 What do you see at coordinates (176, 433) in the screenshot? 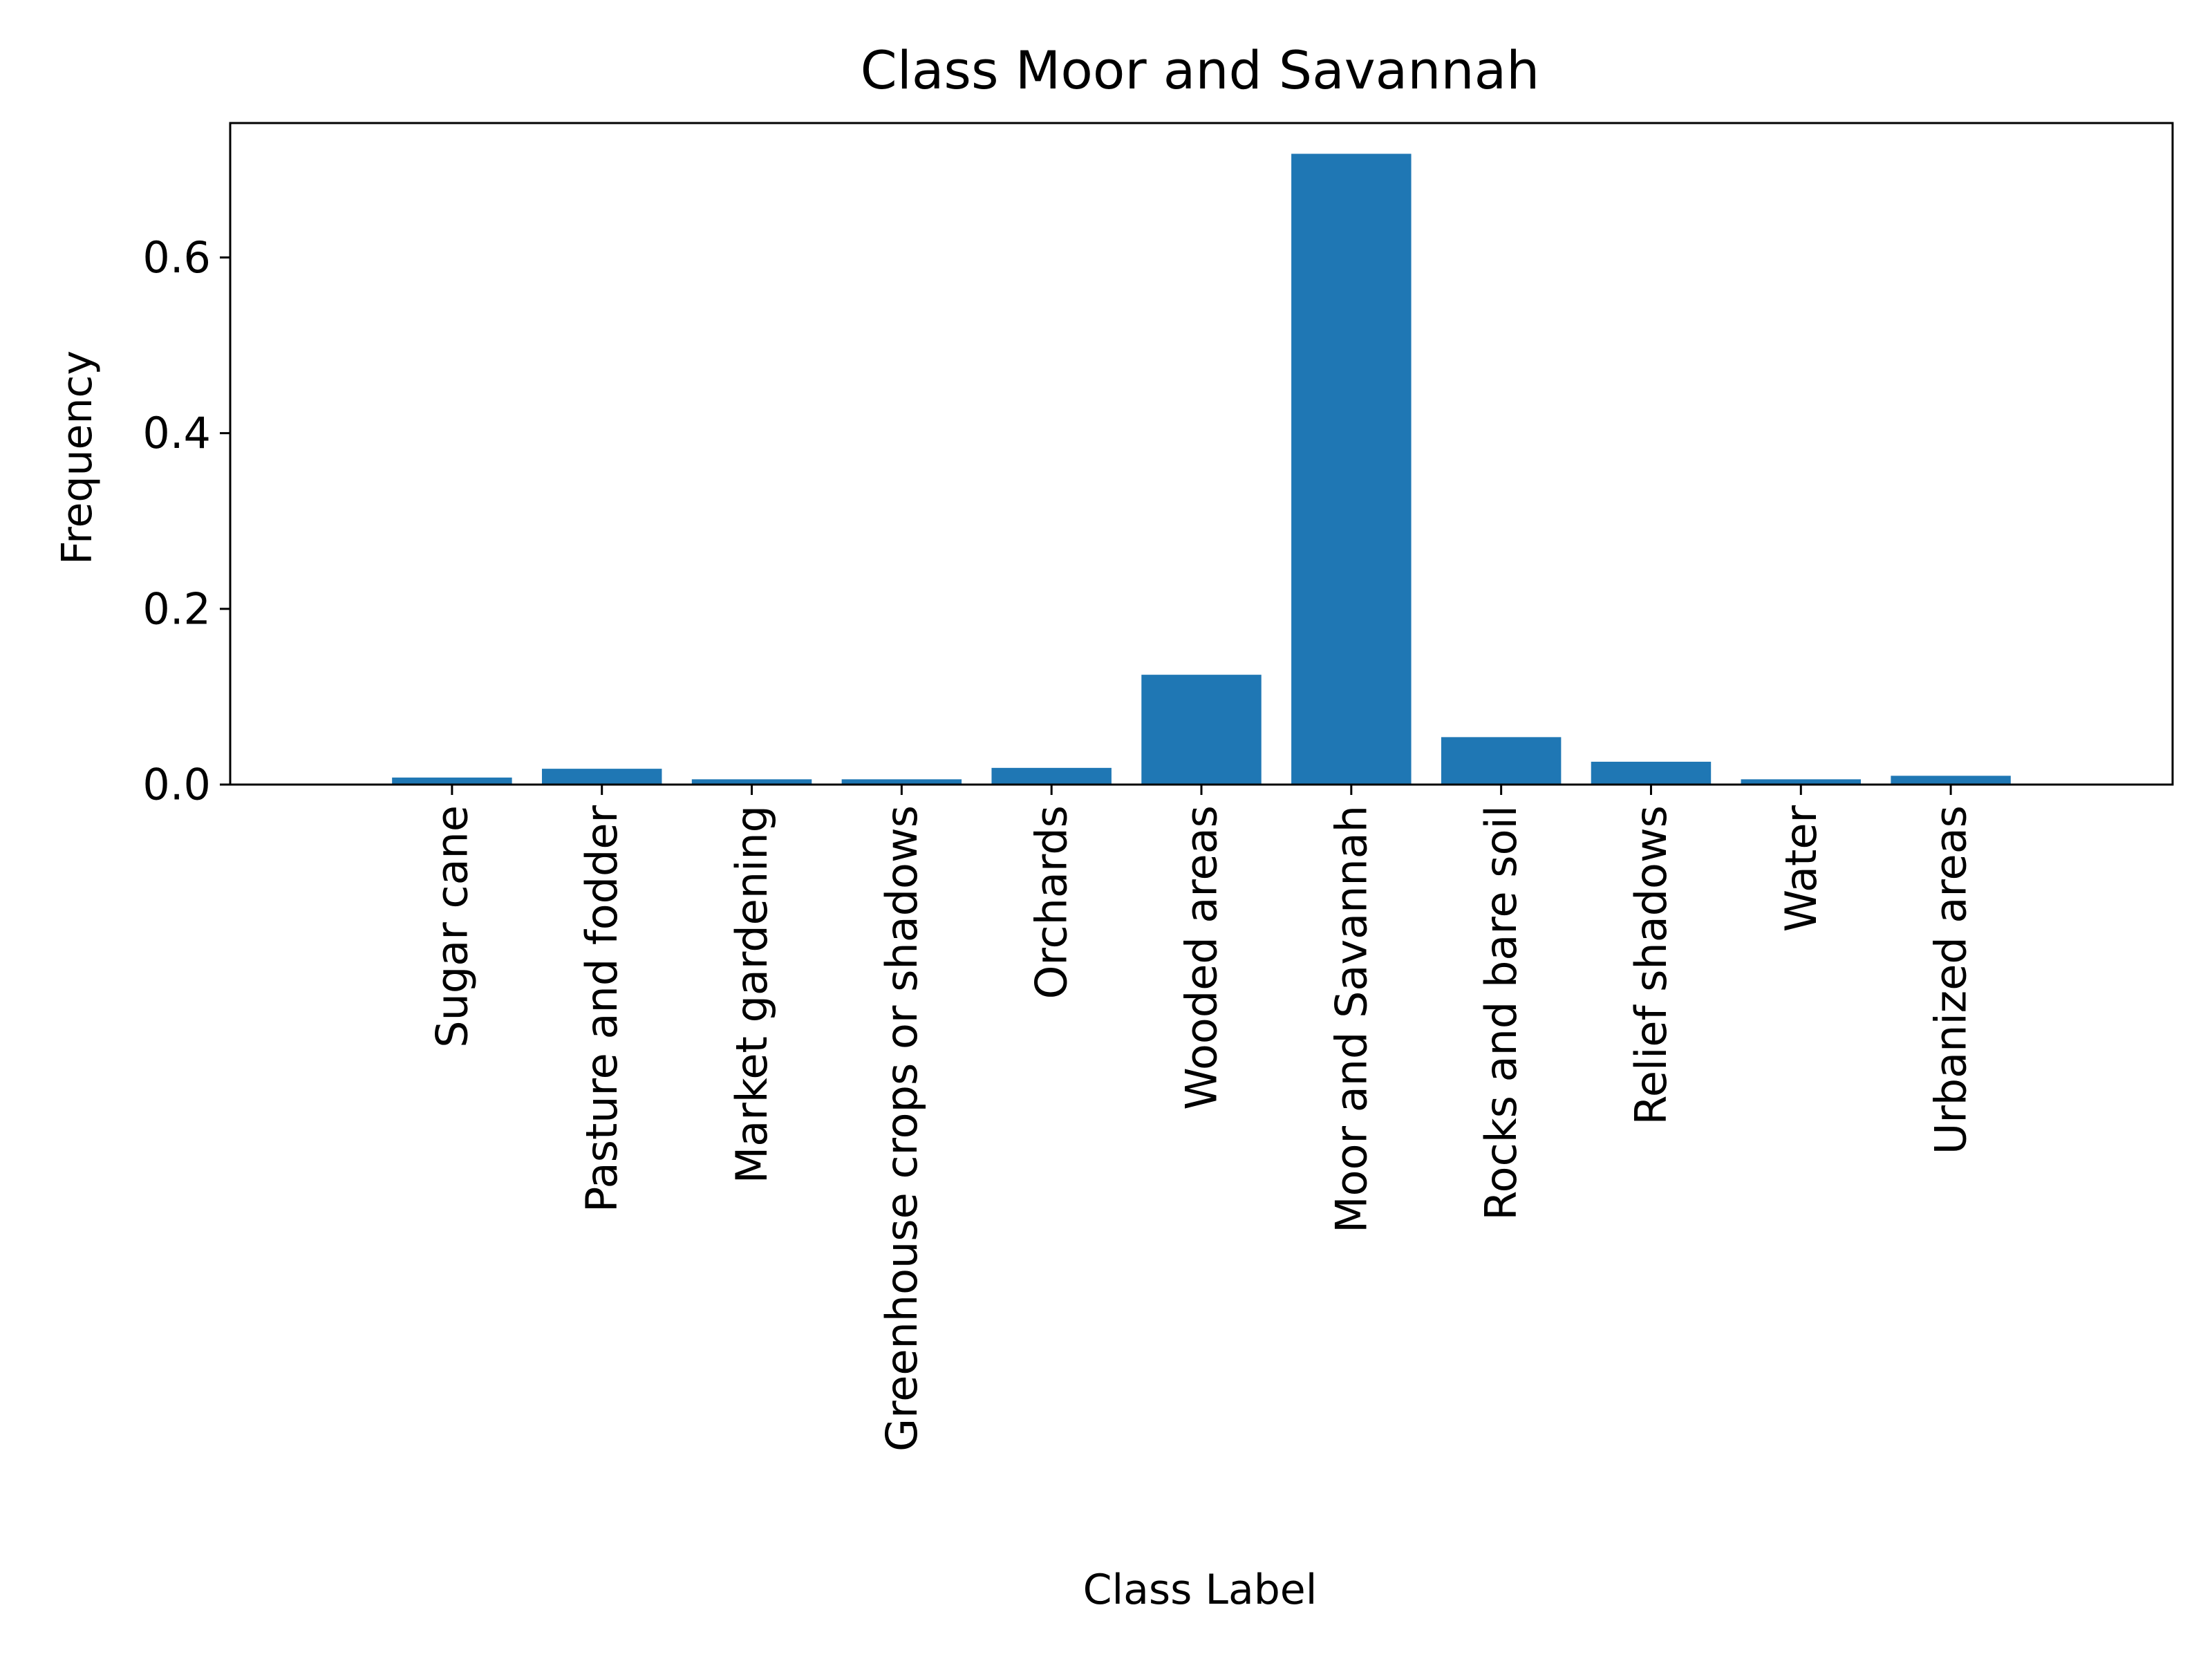
I see `y-tick-label: 0.4` at bounding box center [176, 433].